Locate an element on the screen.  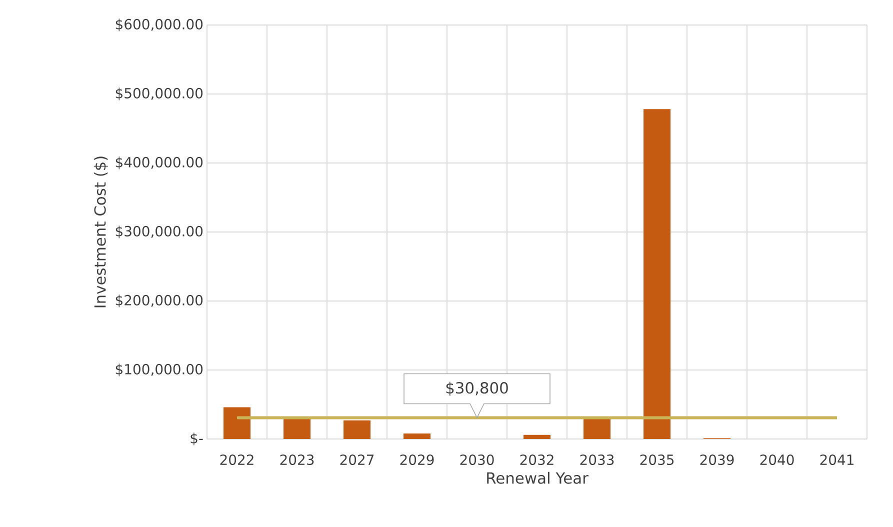
x-tick-label: 2023 is located at coordinates (297, 460).